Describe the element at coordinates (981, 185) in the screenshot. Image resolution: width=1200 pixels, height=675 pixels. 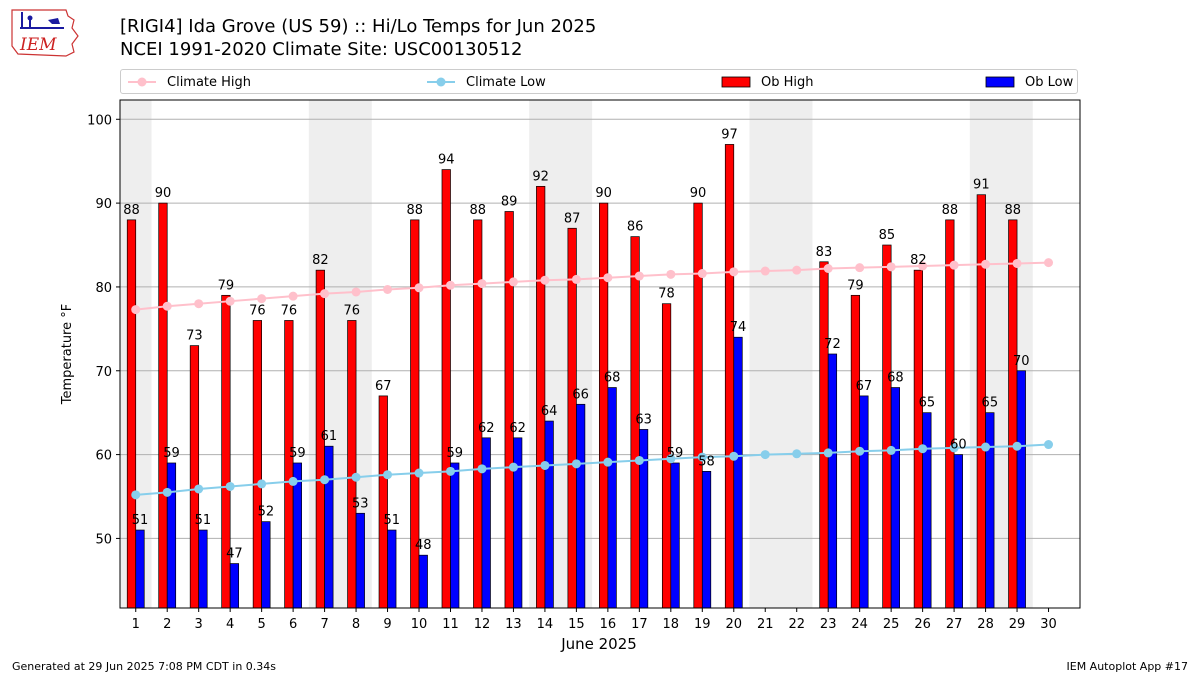
I see `ob-high-value-label: 91` at that location.